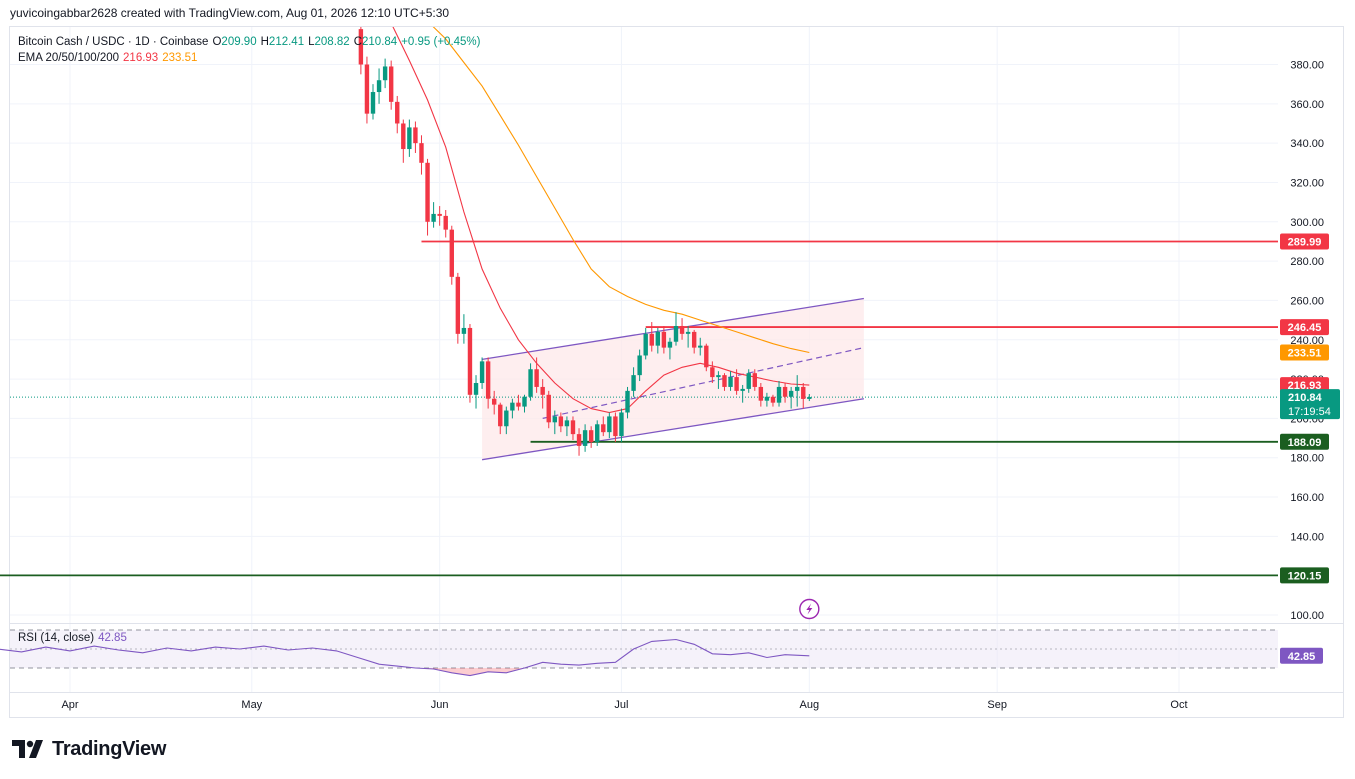 This screenshot has height=779, width=1355. Describe the element at coordinates (441, 42) in the screenshot. I see `change-value: +0.95 (+0.45%)` at that location.